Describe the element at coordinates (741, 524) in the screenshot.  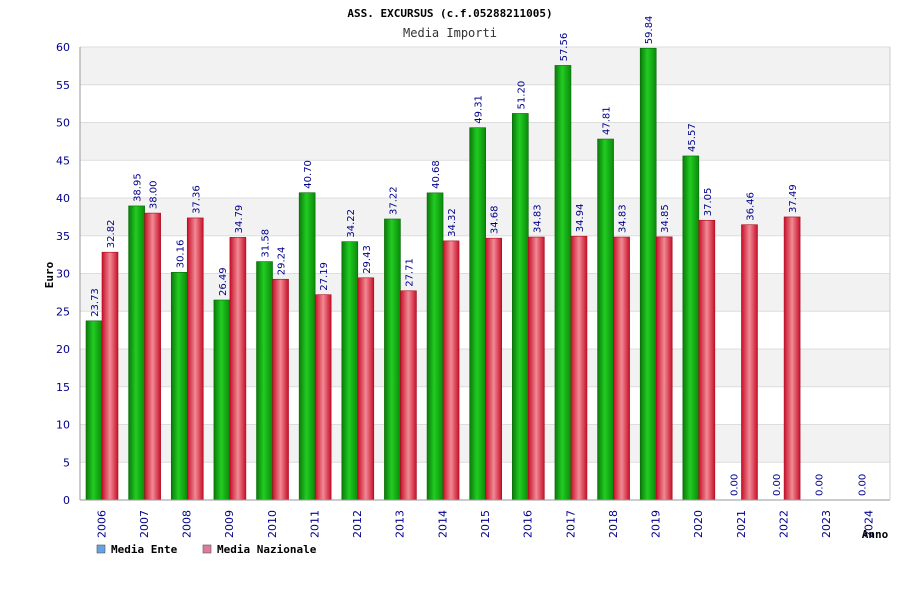
I see `x-tick-label: 2021` at that location.